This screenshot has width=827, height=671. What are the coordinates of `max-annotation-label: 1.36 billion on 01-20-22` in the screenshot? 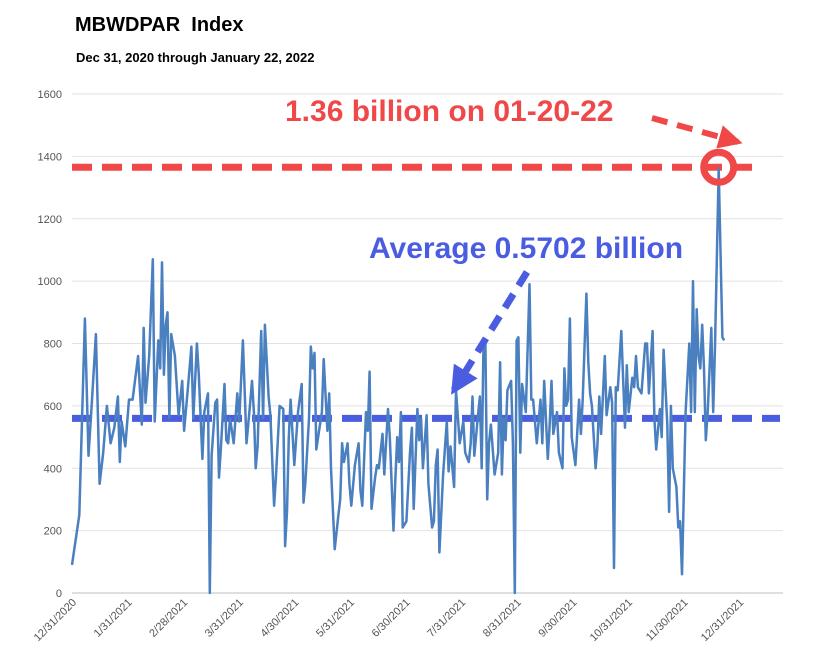 It's located at (449, 111).